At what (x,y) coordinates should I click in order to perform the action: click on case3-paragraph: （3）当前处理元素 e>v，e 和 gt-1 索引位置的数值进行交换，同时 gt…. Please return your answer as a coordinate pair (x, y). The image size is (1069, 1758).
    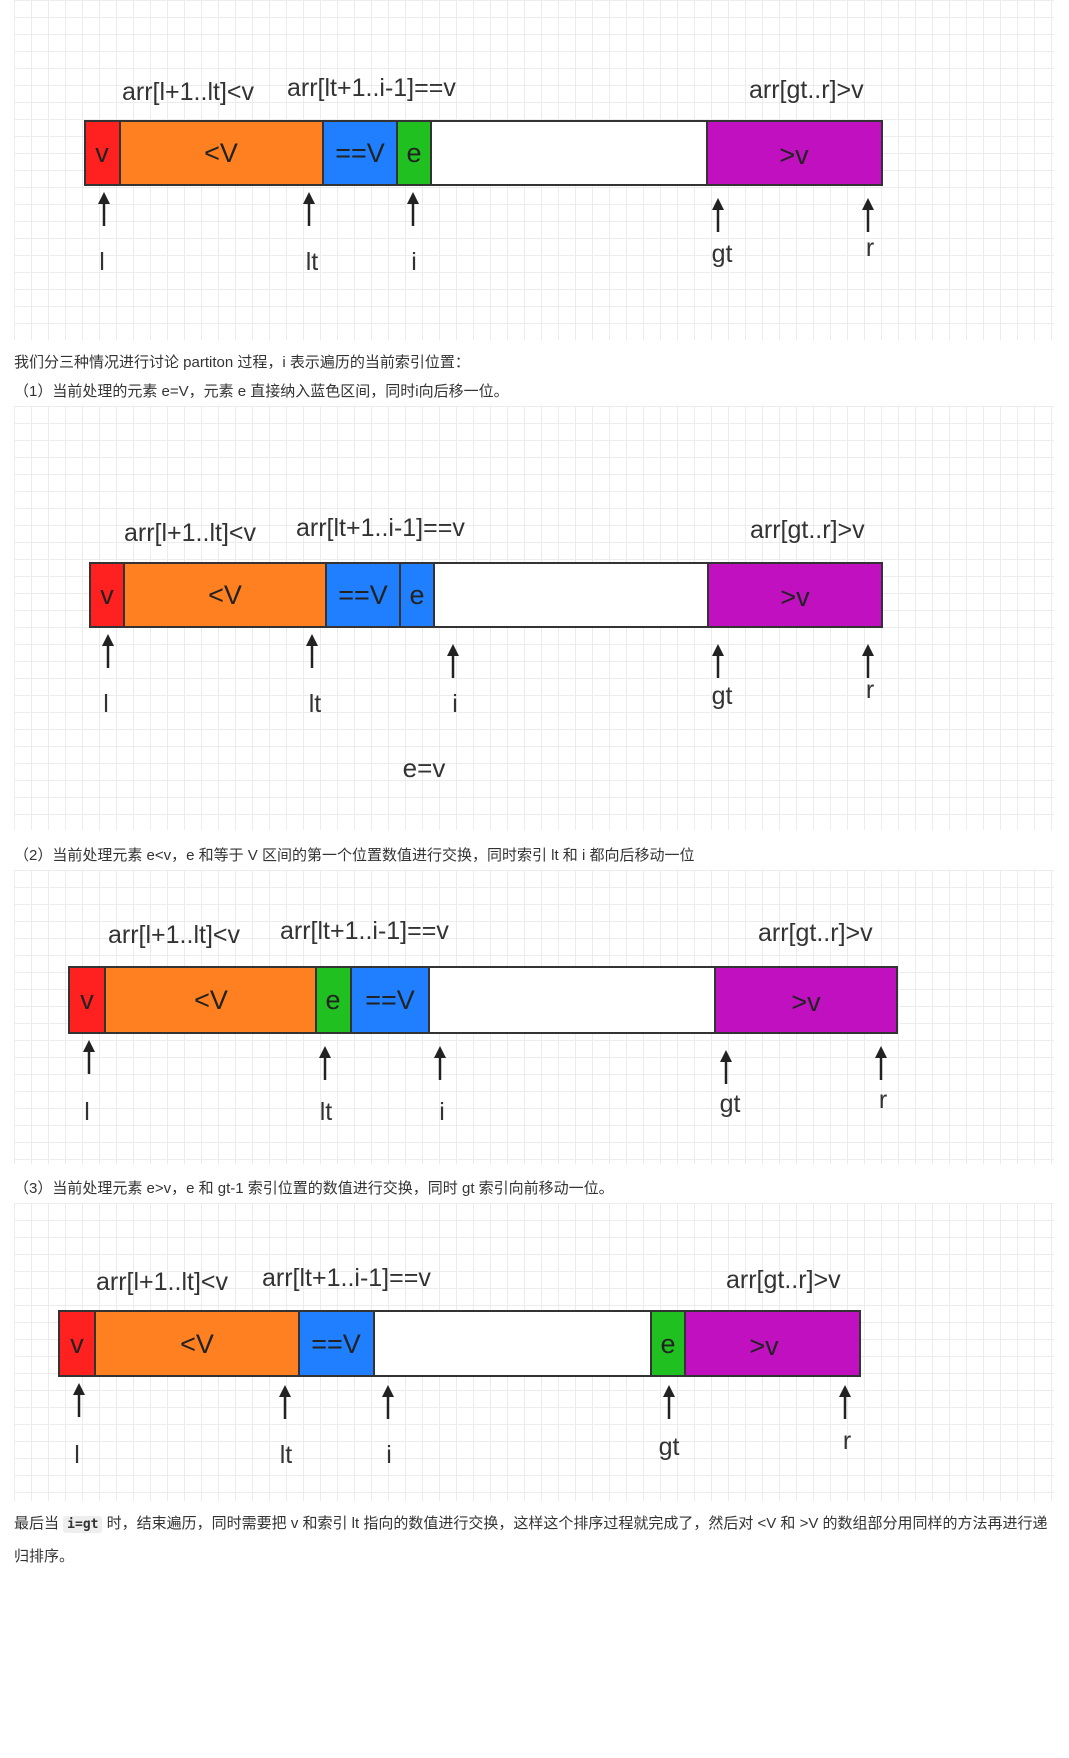
    Looking at the image, I should click on (314, 1188).